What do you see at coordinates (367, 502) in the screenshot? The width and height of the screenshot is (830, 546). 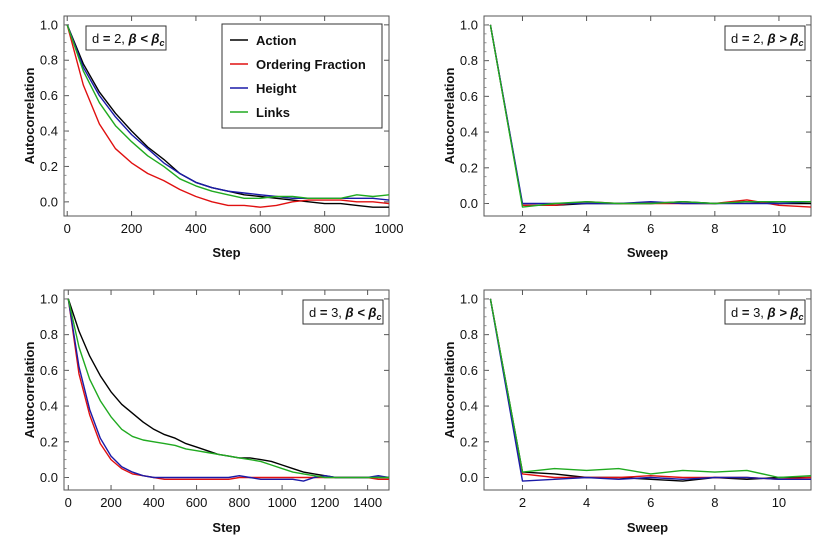 I see `x-tick-label: 1400` at bounding box center [367, 502].